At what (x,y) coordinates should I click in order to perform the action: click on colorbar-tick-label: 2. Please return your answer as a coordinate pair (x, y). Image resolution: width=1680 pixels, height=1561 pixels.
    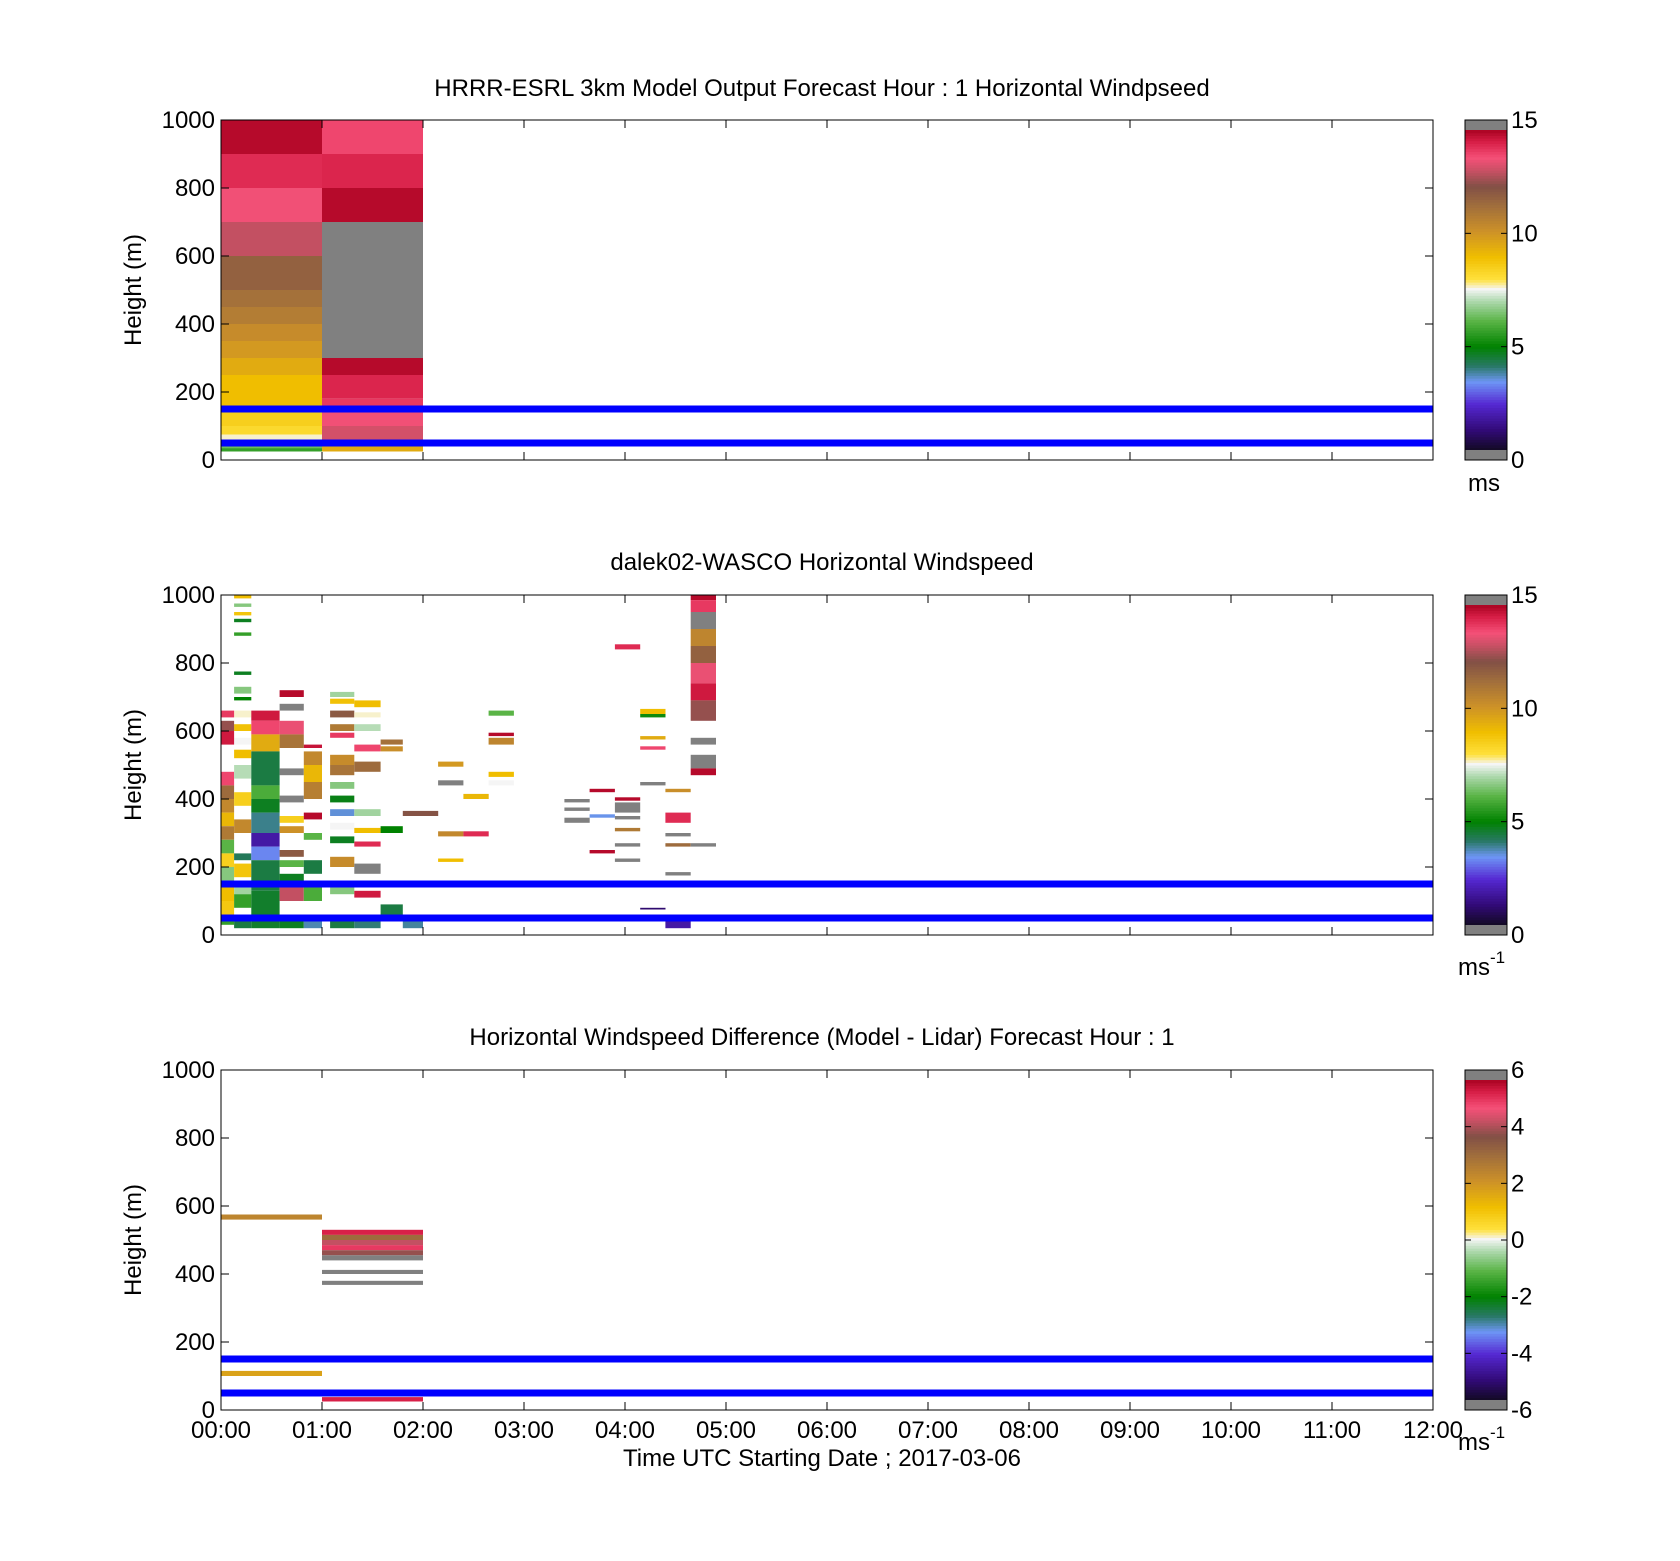
    Looking at the image, I should click on (1517, 1183).